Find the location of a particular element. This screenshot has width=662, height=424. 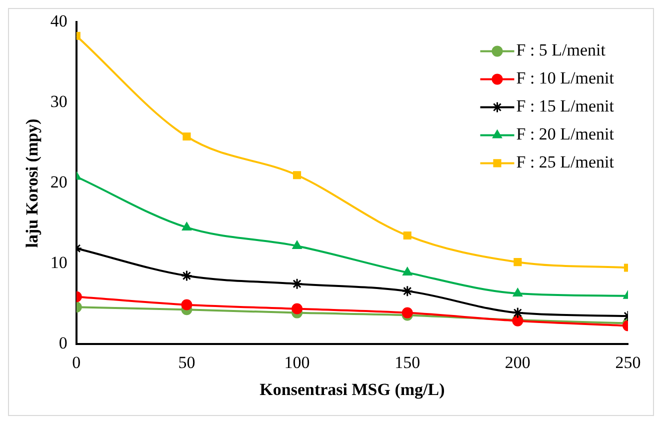

x-tick-label: 0 is located at coordinates (76, 362).